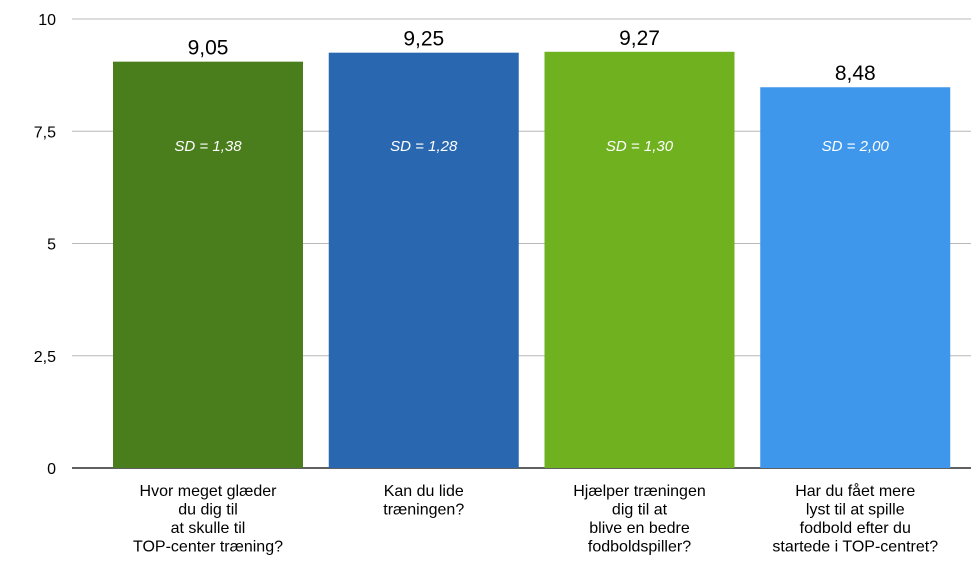 Image resolution: width=971 pixels, height=565 pixels. What do you see at coordinates (639, 38) in the screenshot?
I see `bar-value-label: 9,27` at bounding box center [639, 38].